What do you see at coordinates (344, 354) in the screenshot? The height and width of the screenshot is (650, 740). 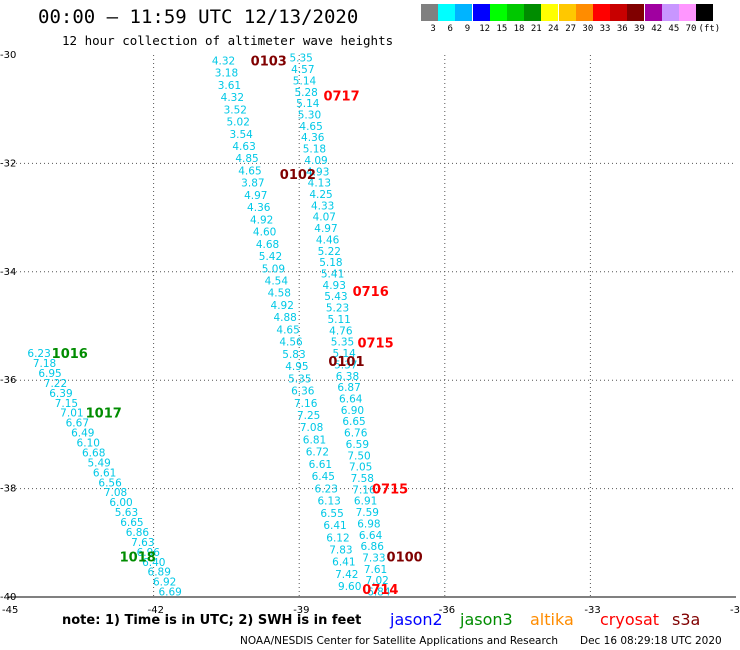 I see `wave-height-value: 5.14` at bounding box center [344, 354].